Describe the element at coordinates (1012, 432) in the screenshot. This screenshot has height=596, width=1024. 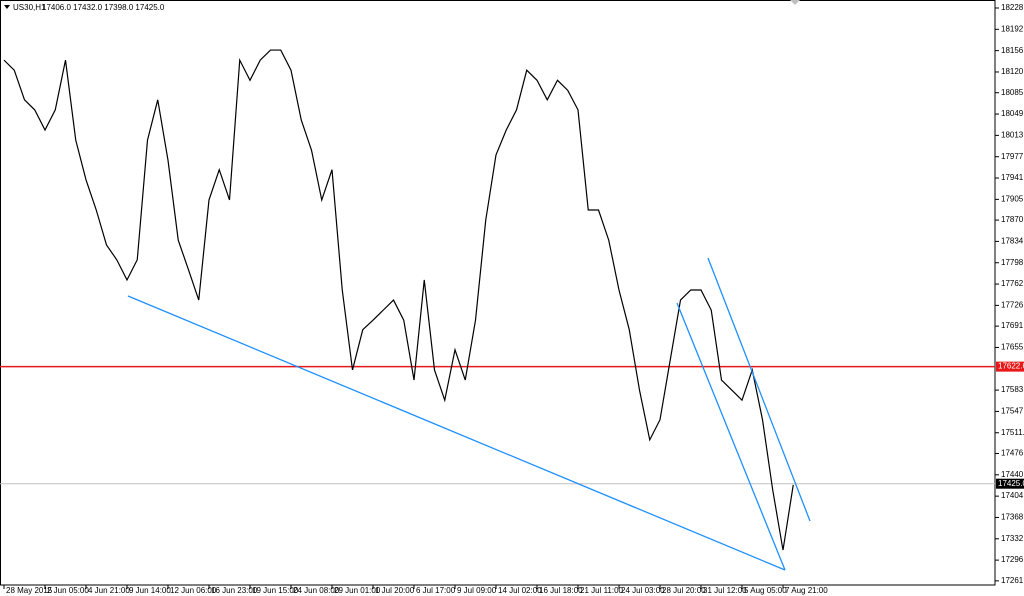
I see `y-tick-label: 17511.0` at that location.